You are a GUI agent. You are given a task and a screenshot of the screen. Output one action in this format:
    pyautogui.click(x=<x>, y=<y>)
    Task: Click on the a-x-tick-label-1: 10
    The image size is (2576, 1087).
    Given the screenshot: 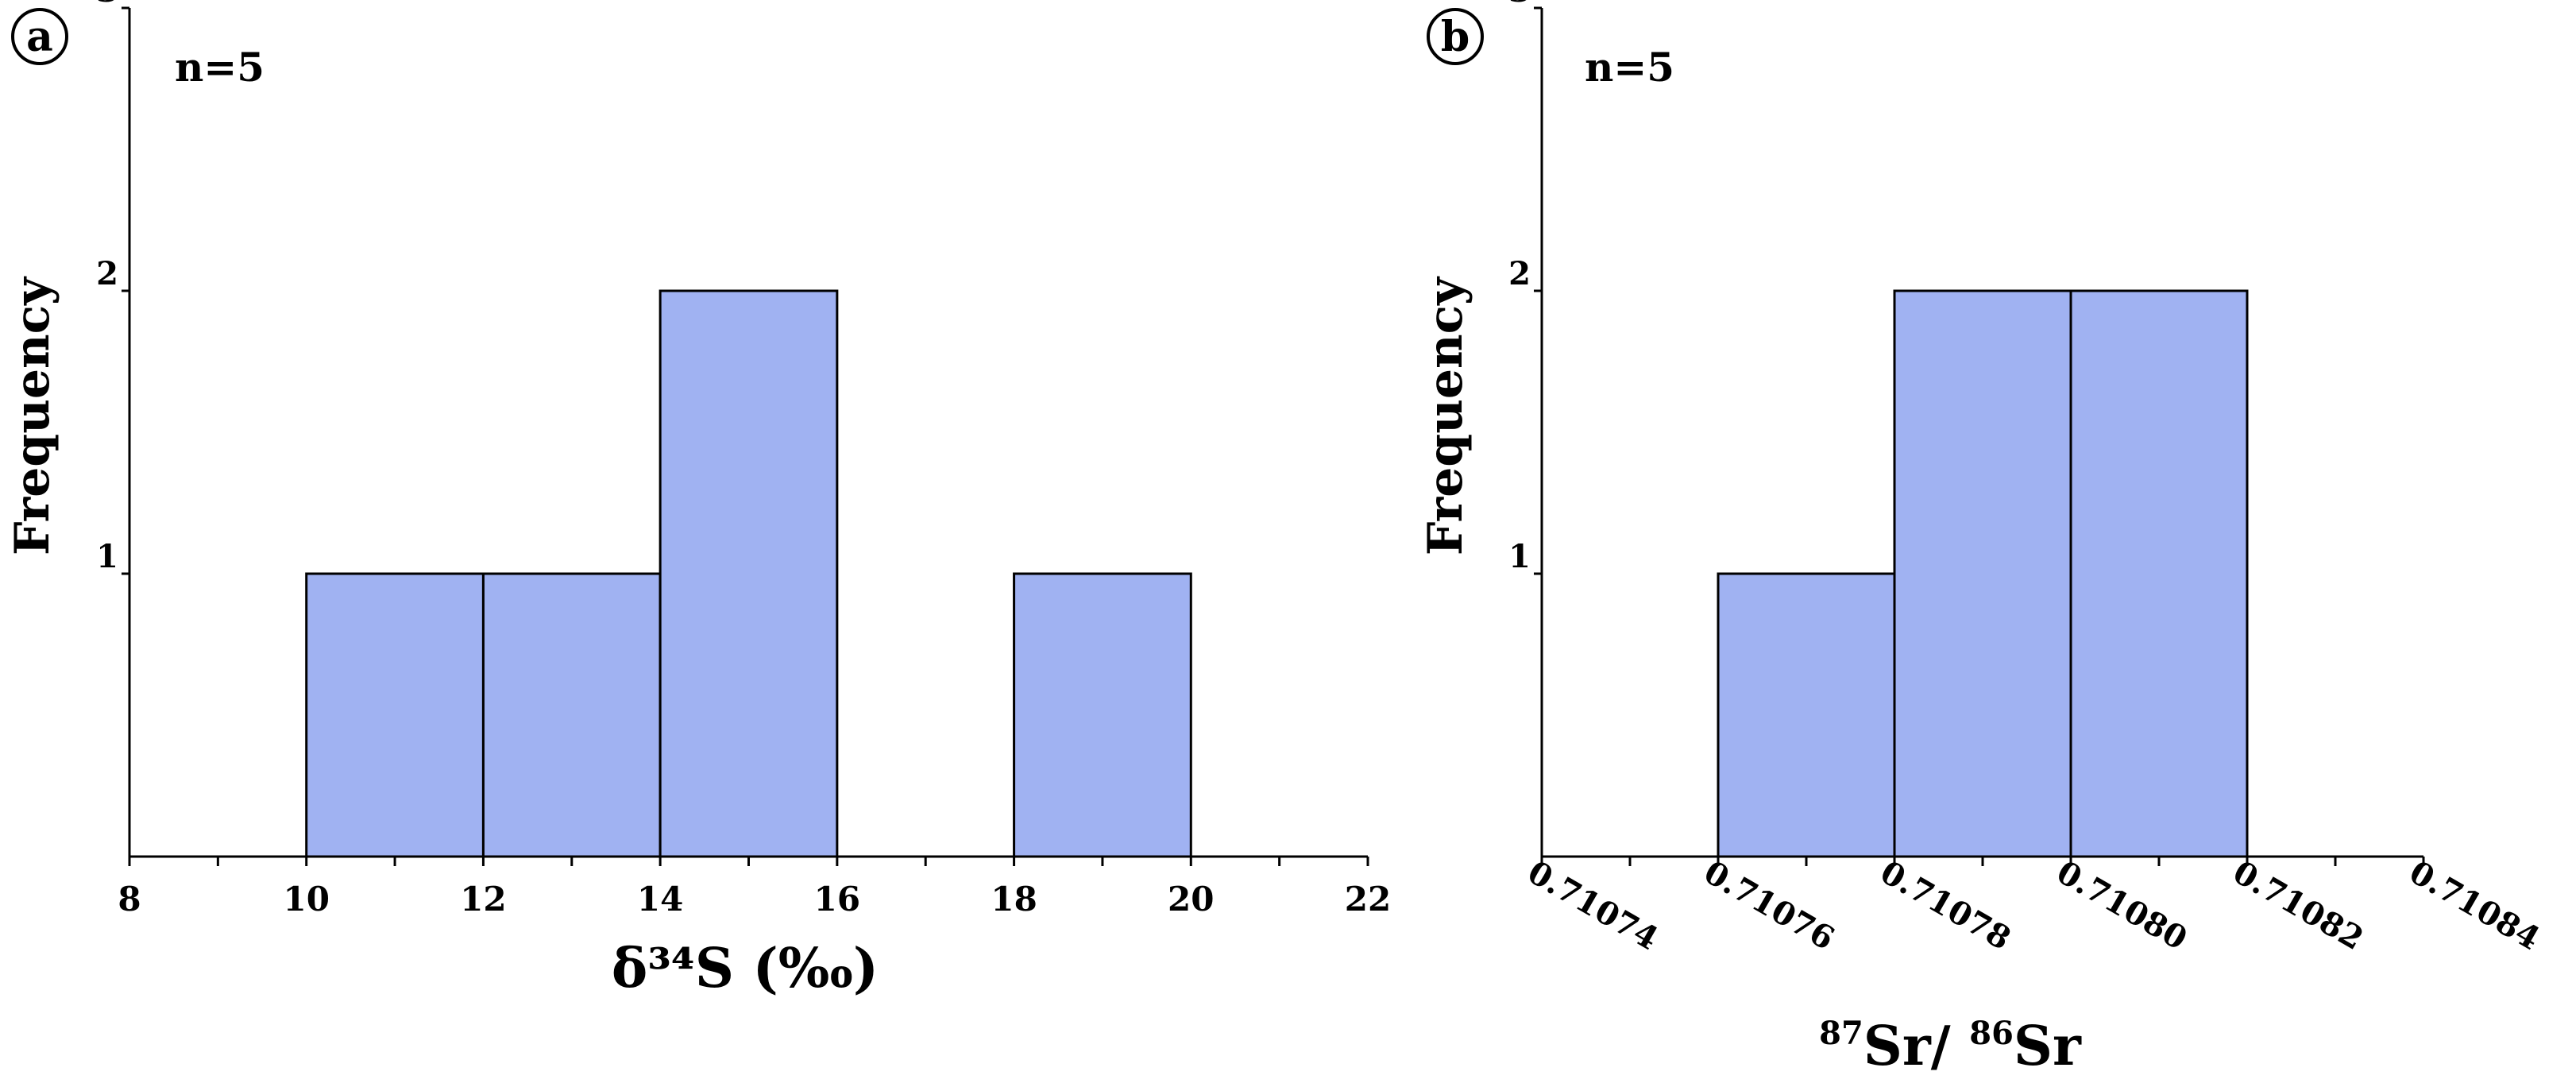 What is the action you would take?
    pyautogui.click(x=306, y=899)
    